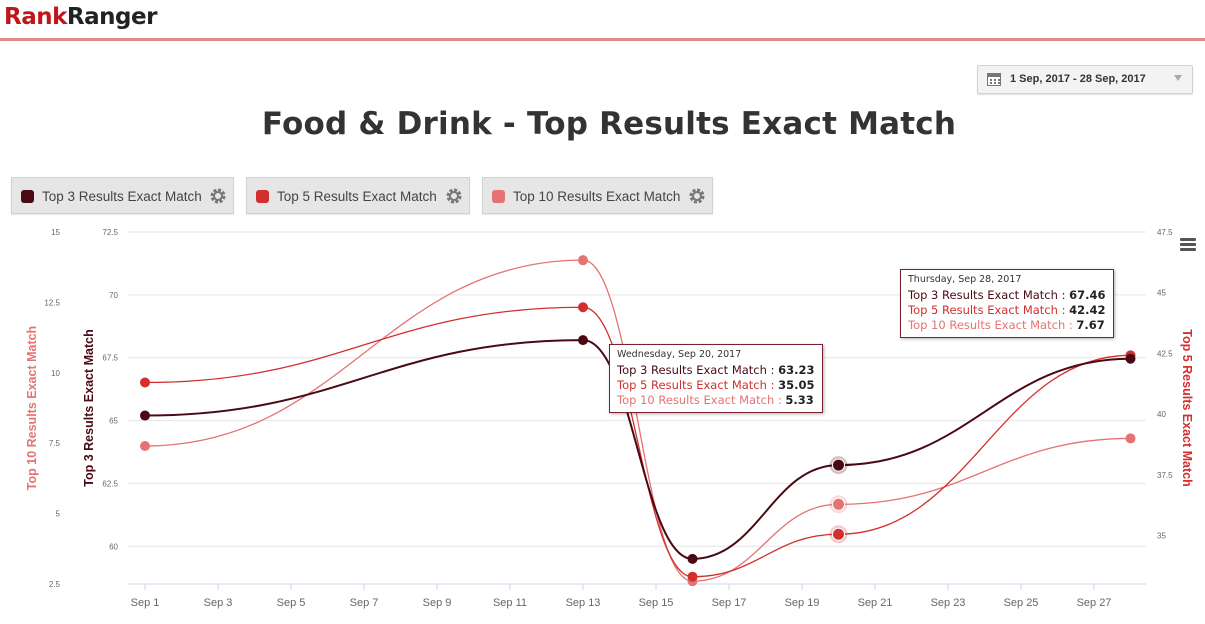  I want to click on right-tick-label: 37.5, so click(1165, 475).